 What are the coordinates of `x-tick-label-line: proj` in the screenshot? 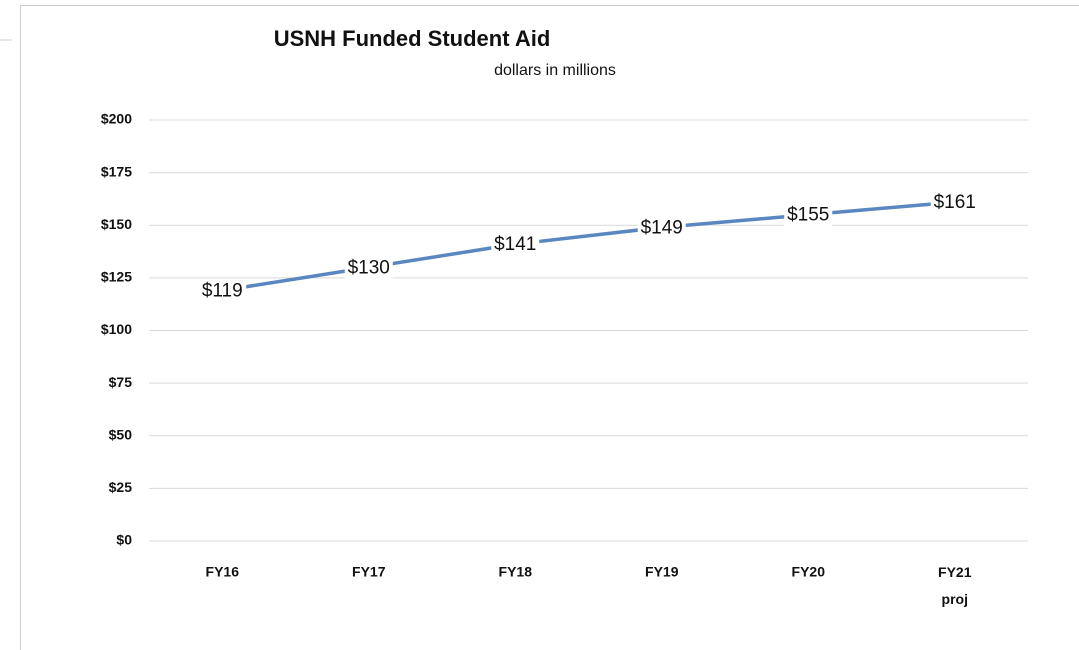 It's located at (955, 599).